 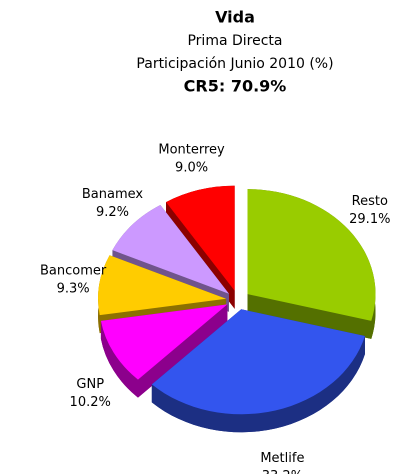 I want to click on chart-subtitle: Prima Directa, so click(x=234, y=41).